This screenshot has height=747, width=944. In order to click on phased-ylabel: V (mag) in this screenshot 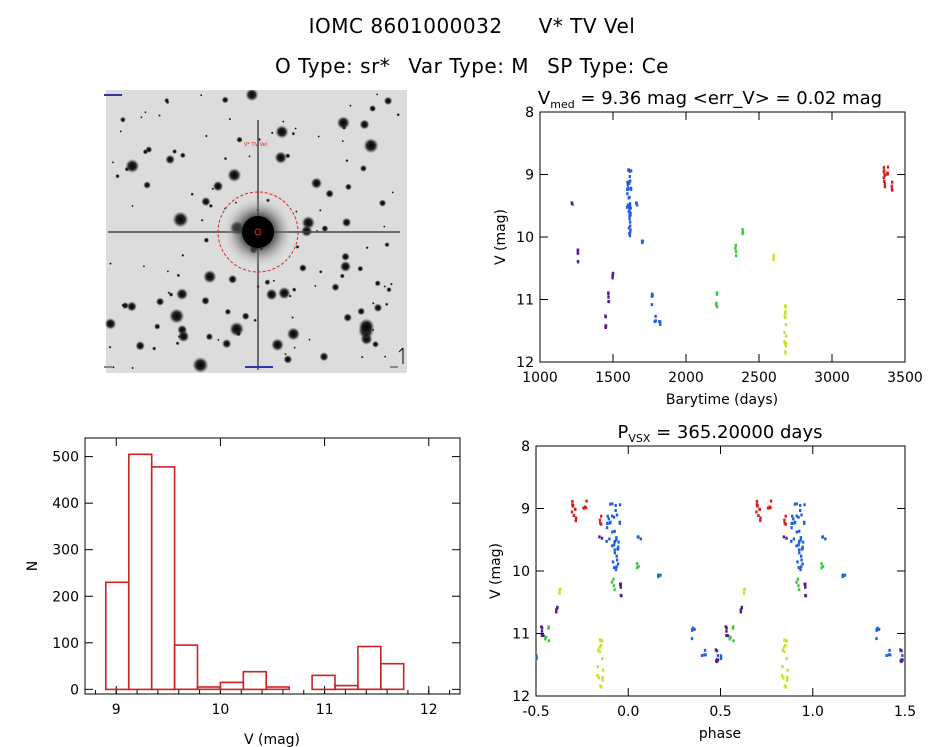, I will do `click(496, 571)`.